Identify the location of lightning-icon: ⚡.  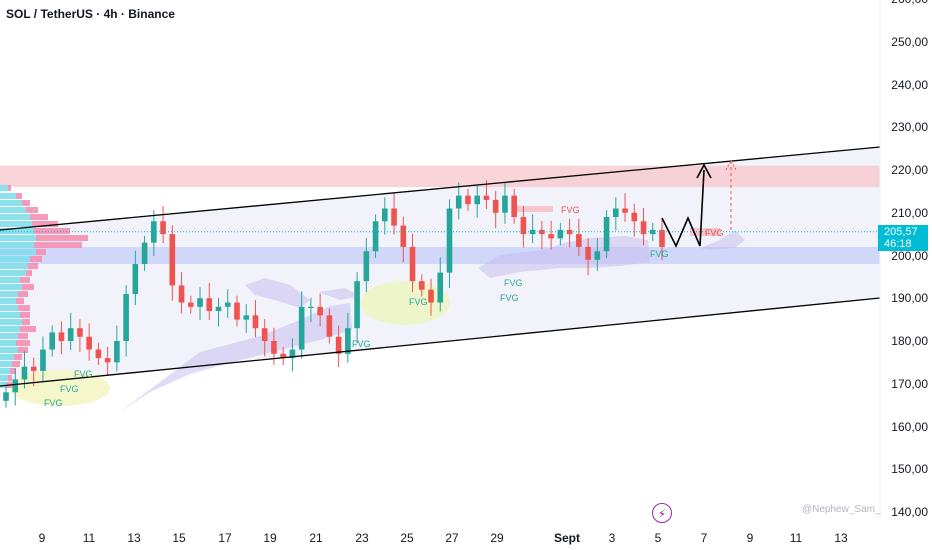
(662, 513).